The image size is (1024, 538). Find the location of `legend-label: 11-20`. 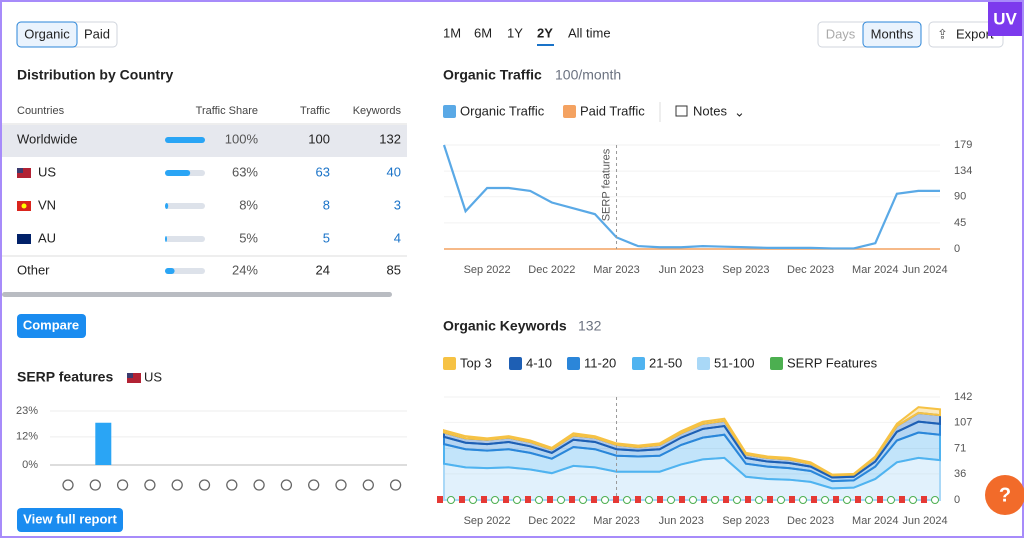

legend-label: 11-20 is located at coordinates (600, 362).